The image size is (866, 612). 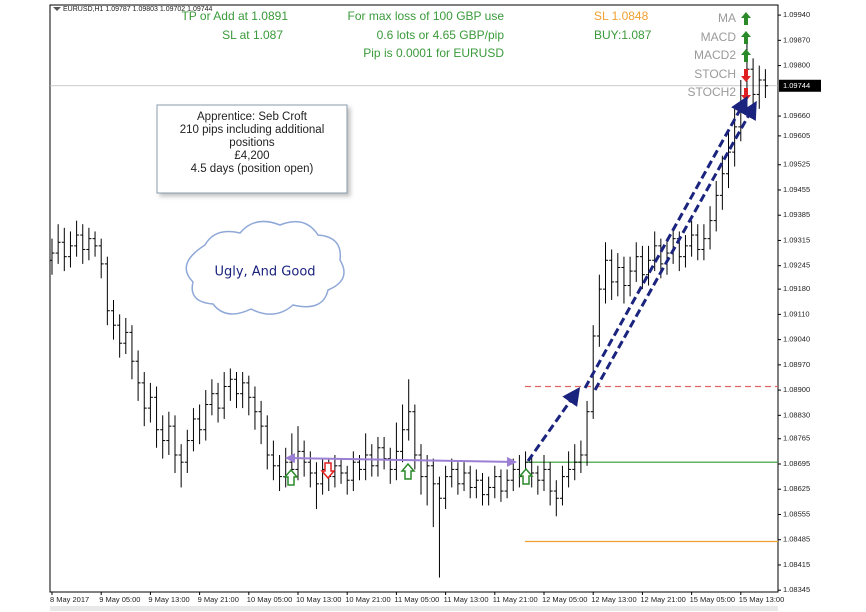 What do you see at coordinates (719, 37) in the screenshot?
I see `indicator-label: MACD` at bounding box center [719, 37].